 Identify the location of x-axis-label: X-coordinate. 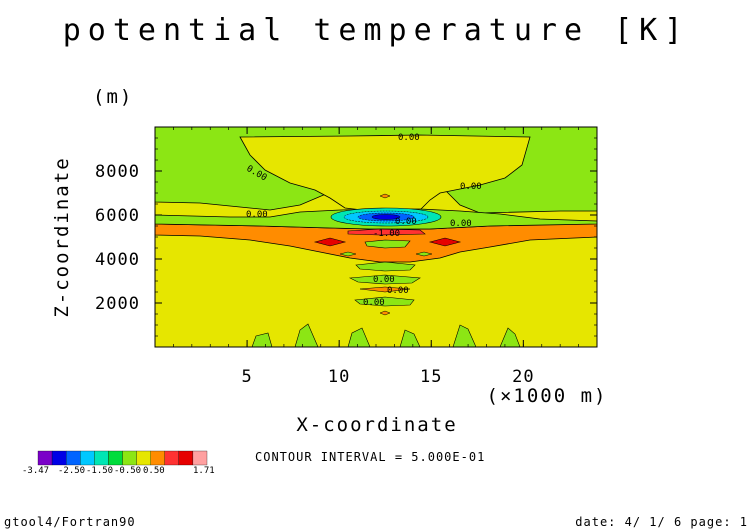
(376, 425).